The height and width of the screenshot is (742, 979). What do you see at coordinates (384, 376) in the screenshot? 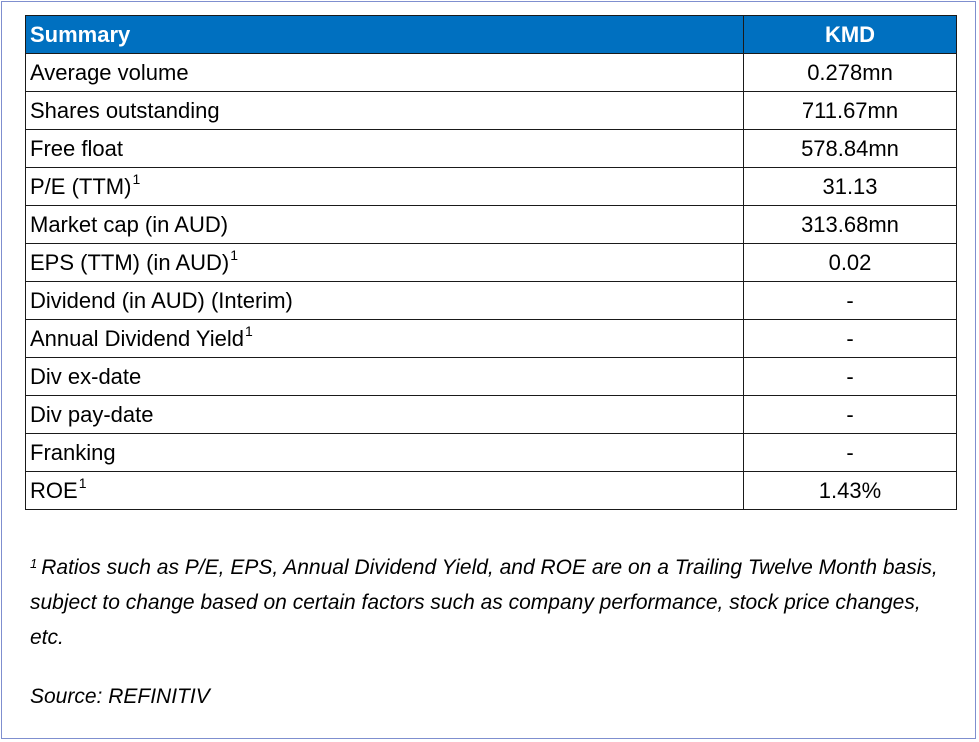
I see `row-label: Div ex-date` at bounding box center [384, 376].